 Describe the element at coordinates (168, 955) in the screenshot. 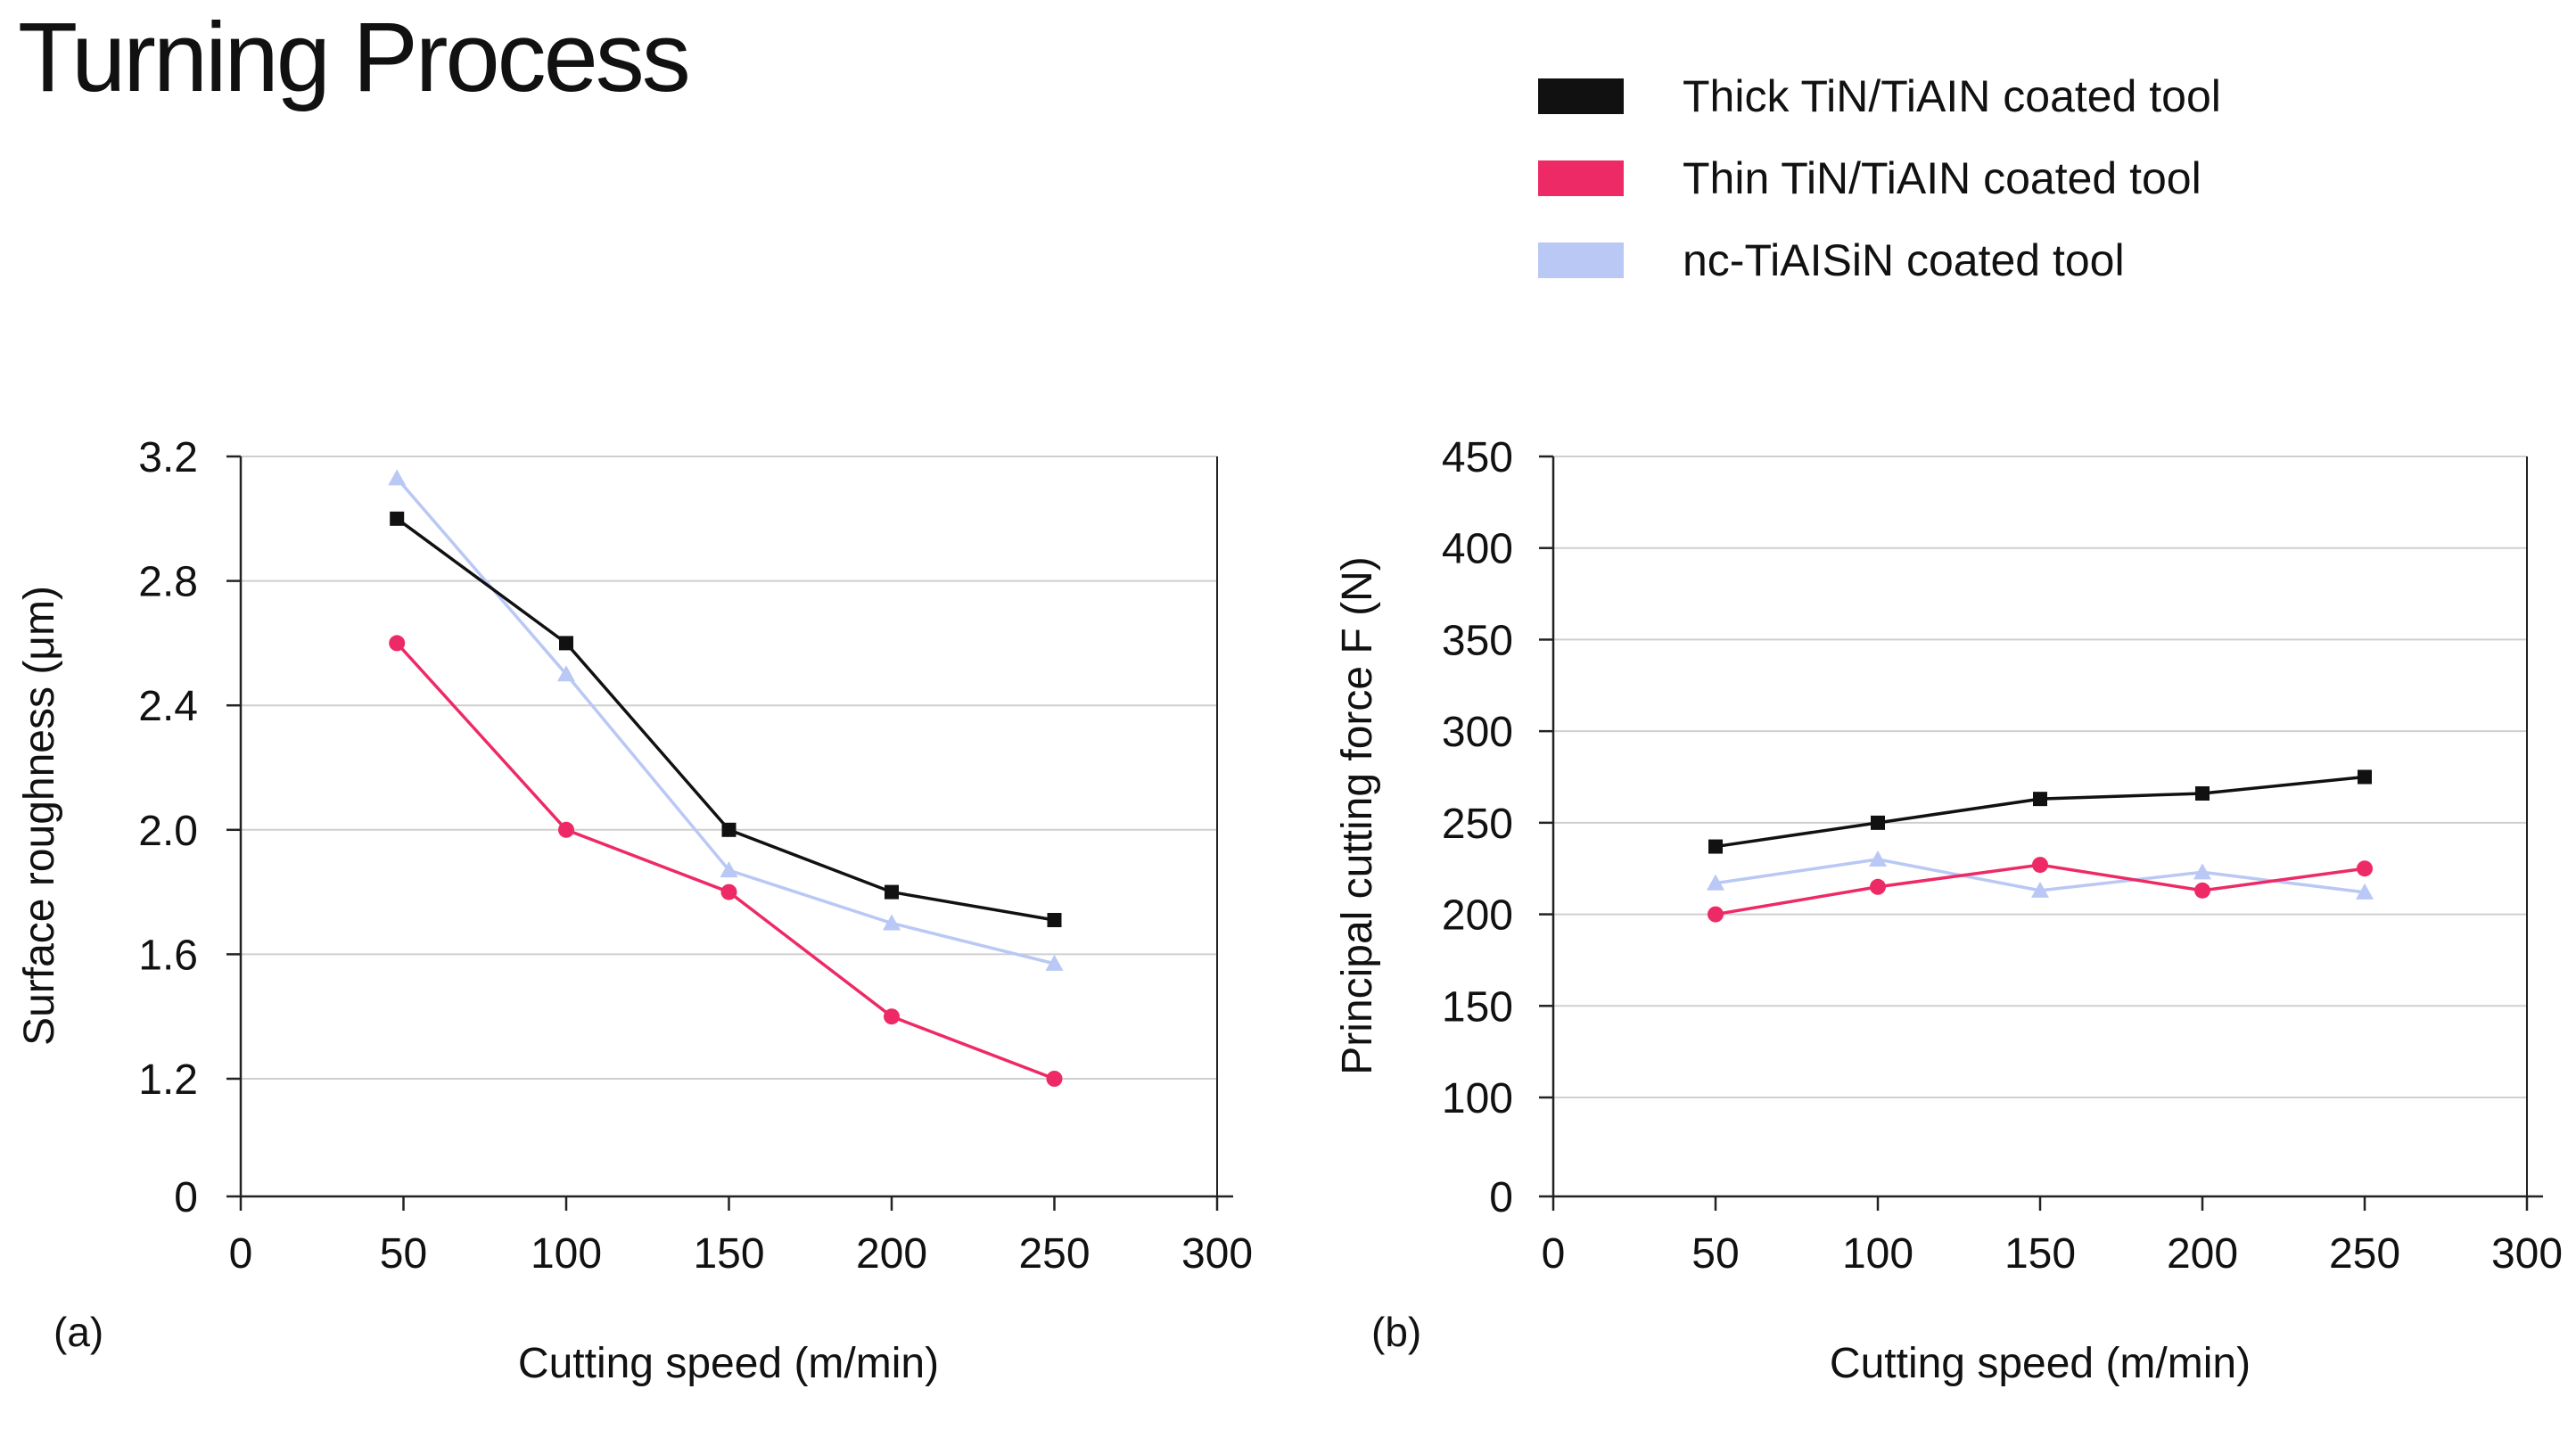

I see `y-tick-label: 1.6` at that location.